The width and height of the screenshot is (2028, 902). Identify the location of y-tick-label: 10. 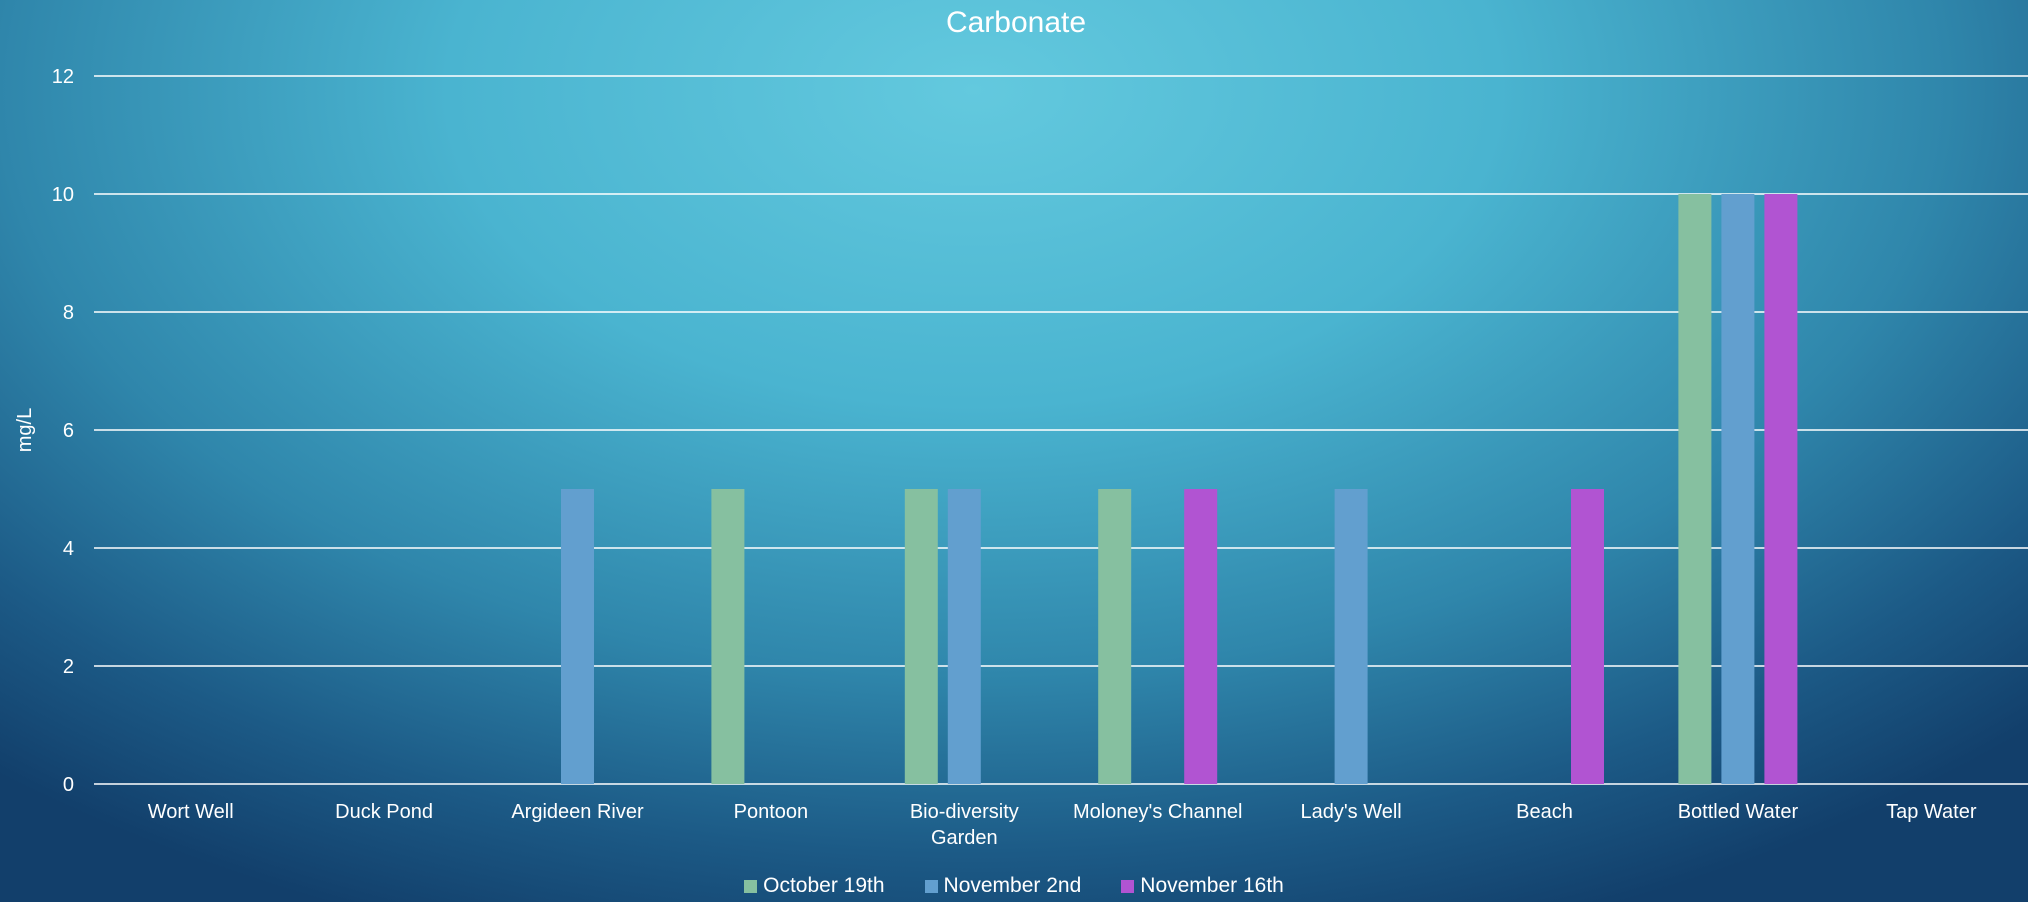
(63, 195).